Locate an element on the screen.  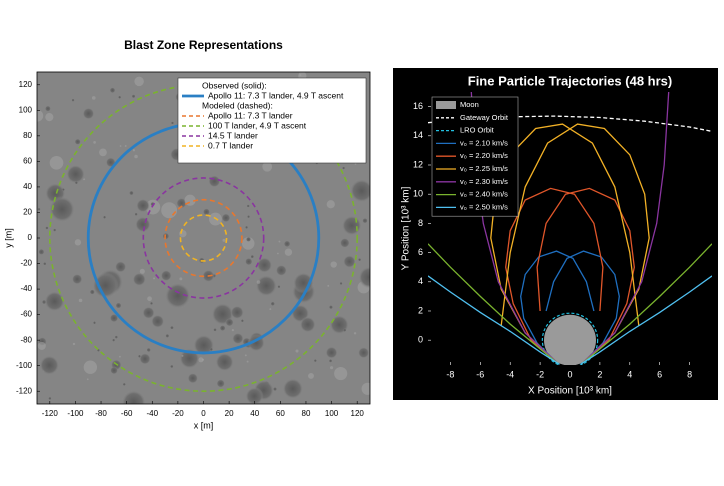
orbit is located at coordinates (570, 338).